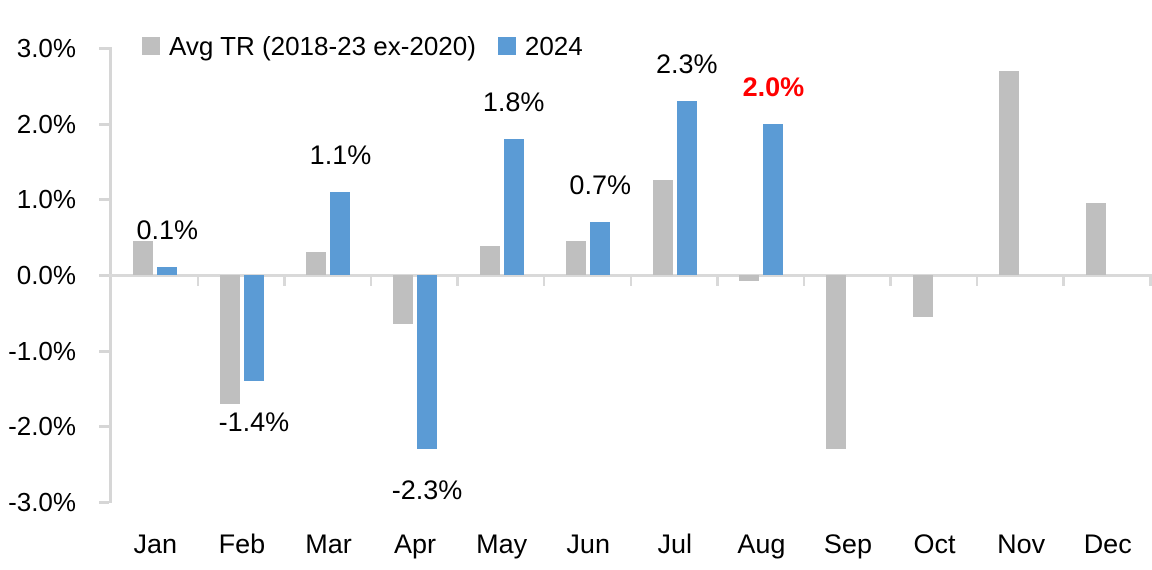 The width and height of the screenshot is (1152, 570). I want to click on data-label-2024-apr: -2.3%, so click(427, 490).